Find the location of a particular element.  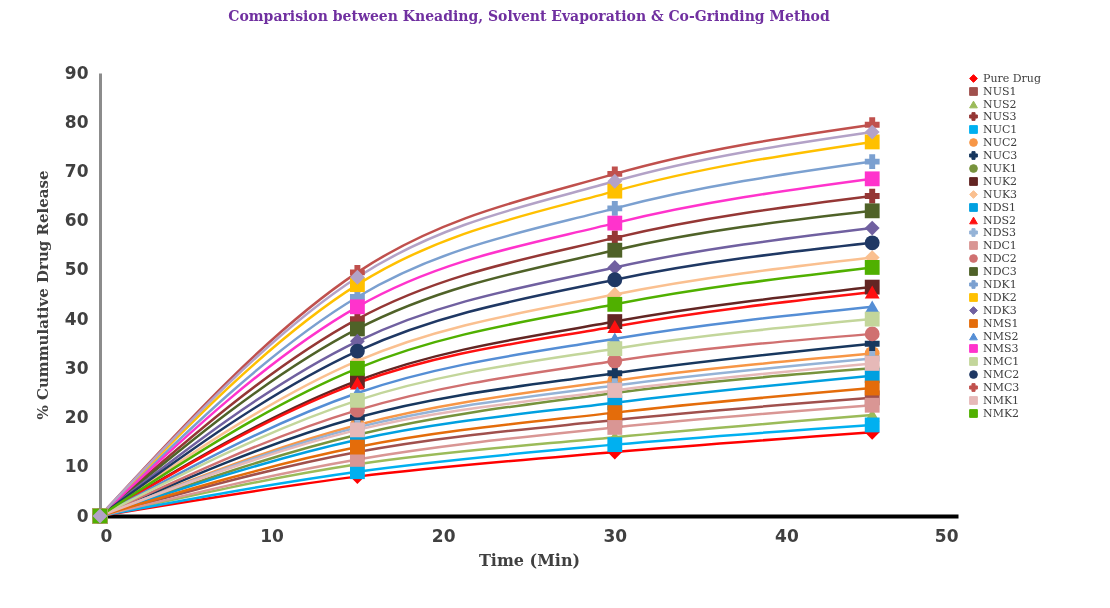

legend-label: NDC1 is located at coordinates (1000, 245).